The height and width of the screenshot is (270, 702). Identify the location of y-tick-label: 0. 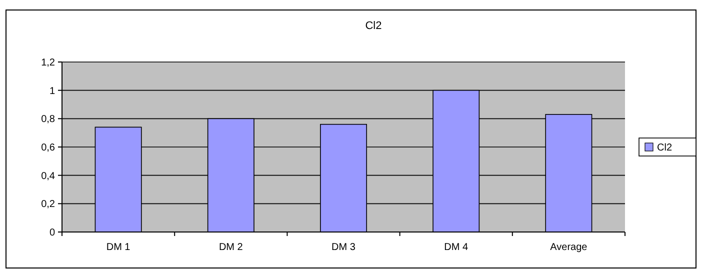
(52, 233).